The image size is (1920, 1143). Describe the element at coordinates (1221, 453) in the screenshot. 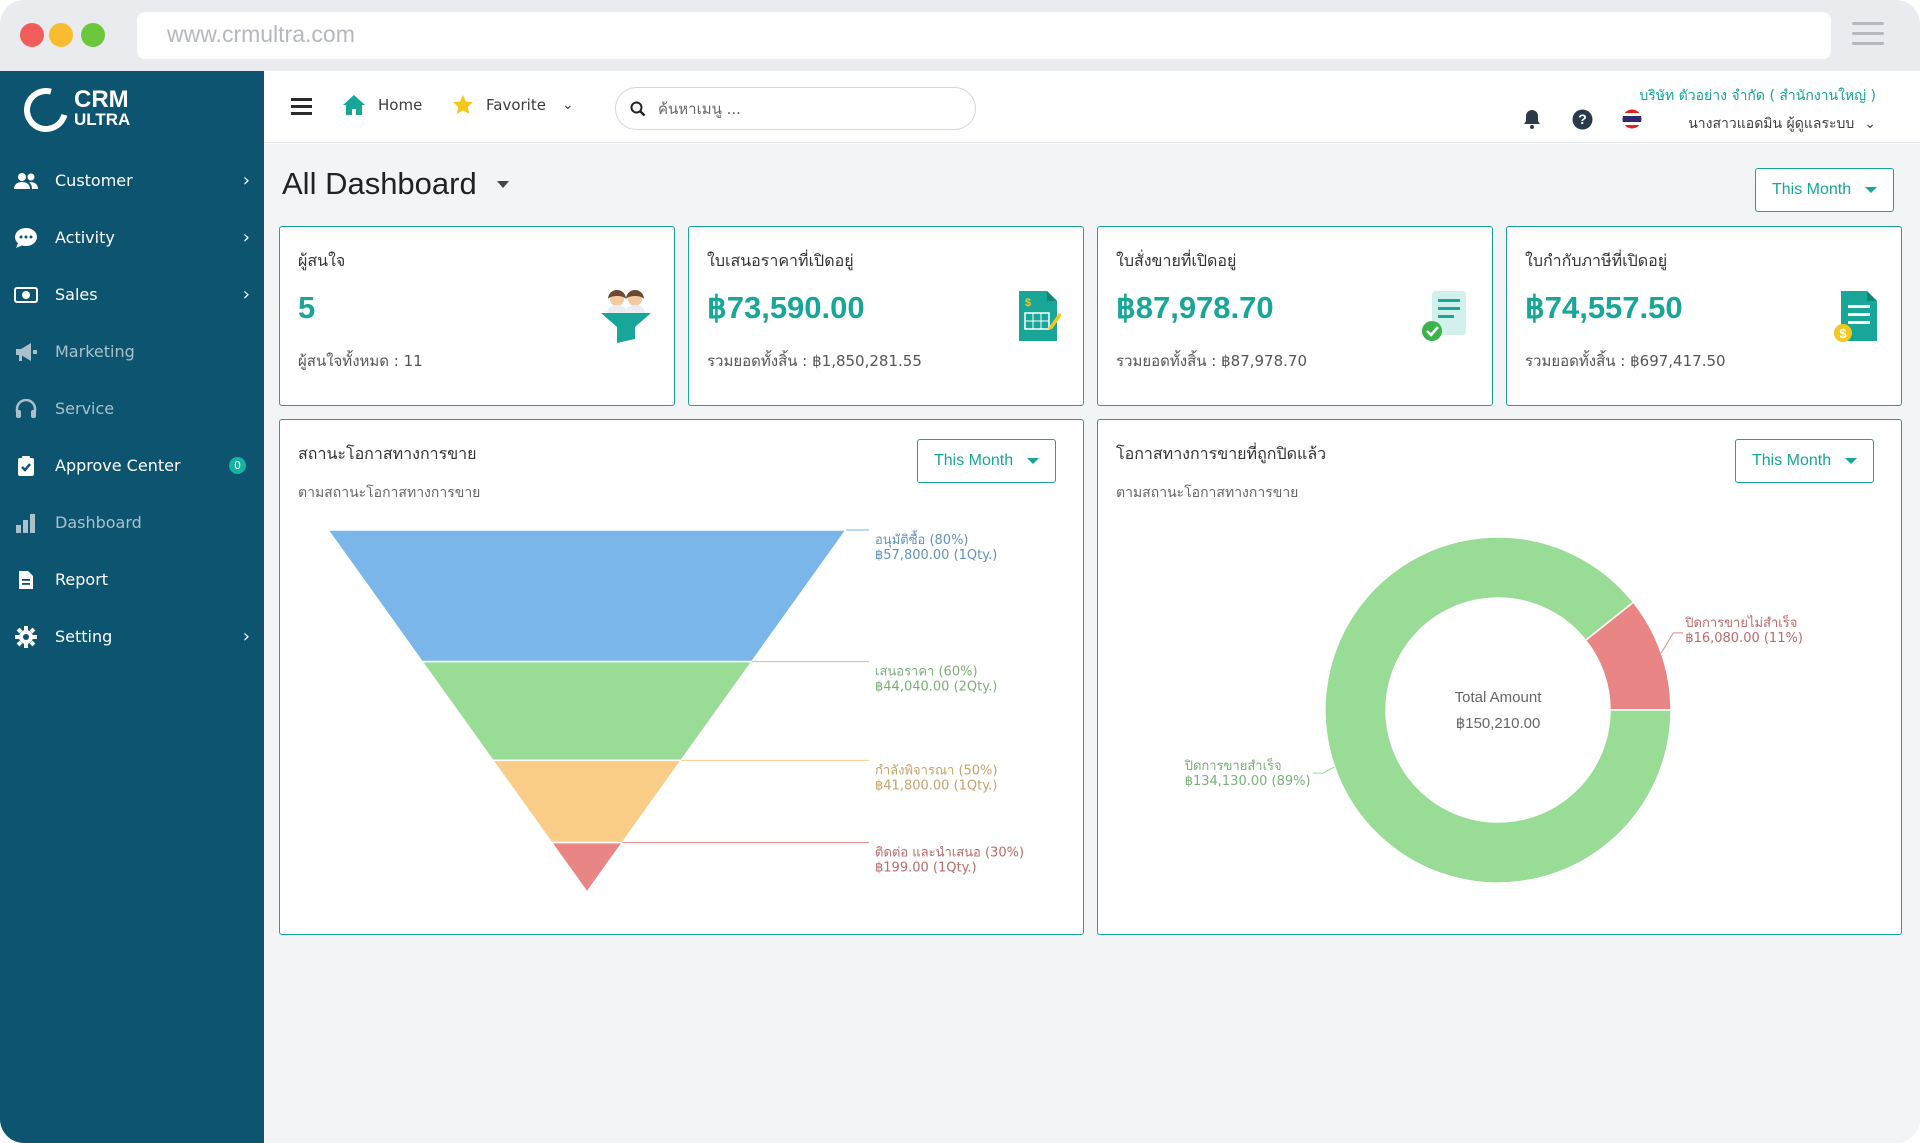

I see `panel-title: โอกาสทางการขายที่ถูกปิดแล้ว` at that location.